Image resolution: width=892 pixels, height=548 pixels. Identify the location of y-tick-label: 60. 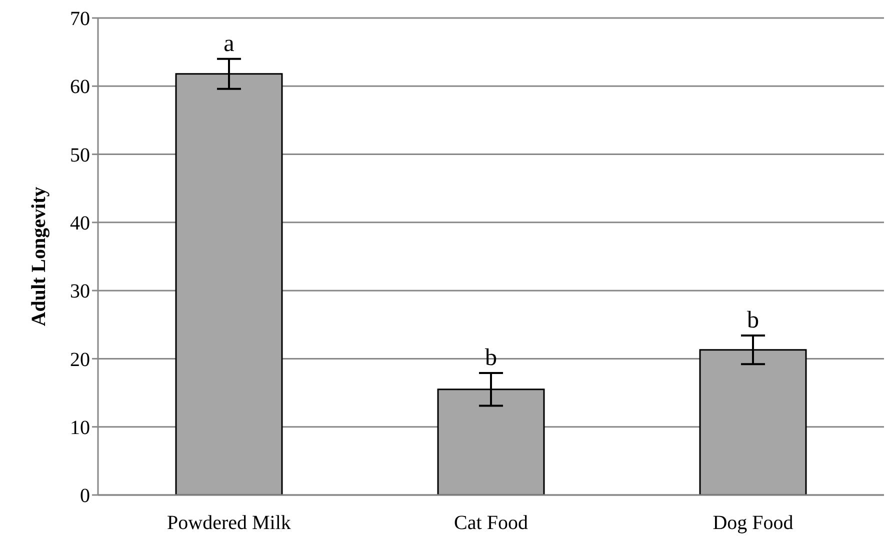
(80, 87).